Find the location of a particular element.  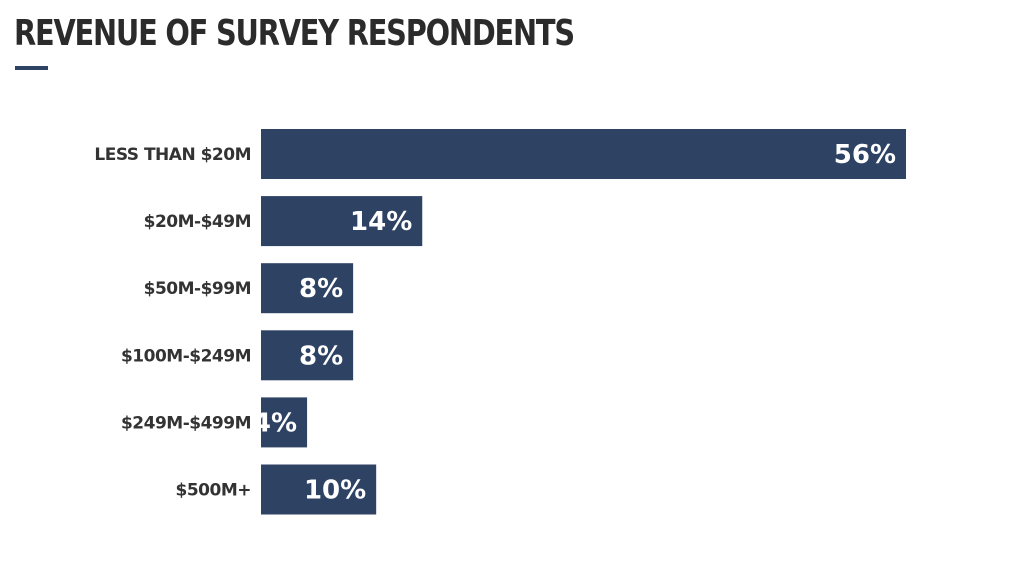

category-label: $20M-$49M is located at coordinates (197, 222).